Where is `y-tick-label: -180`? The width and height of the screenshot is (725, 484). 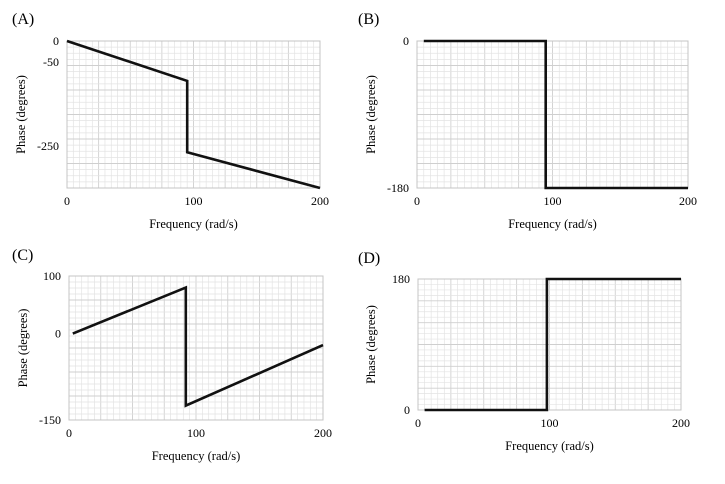
y-tick-label: -180 is located at coordinates (398, 188).